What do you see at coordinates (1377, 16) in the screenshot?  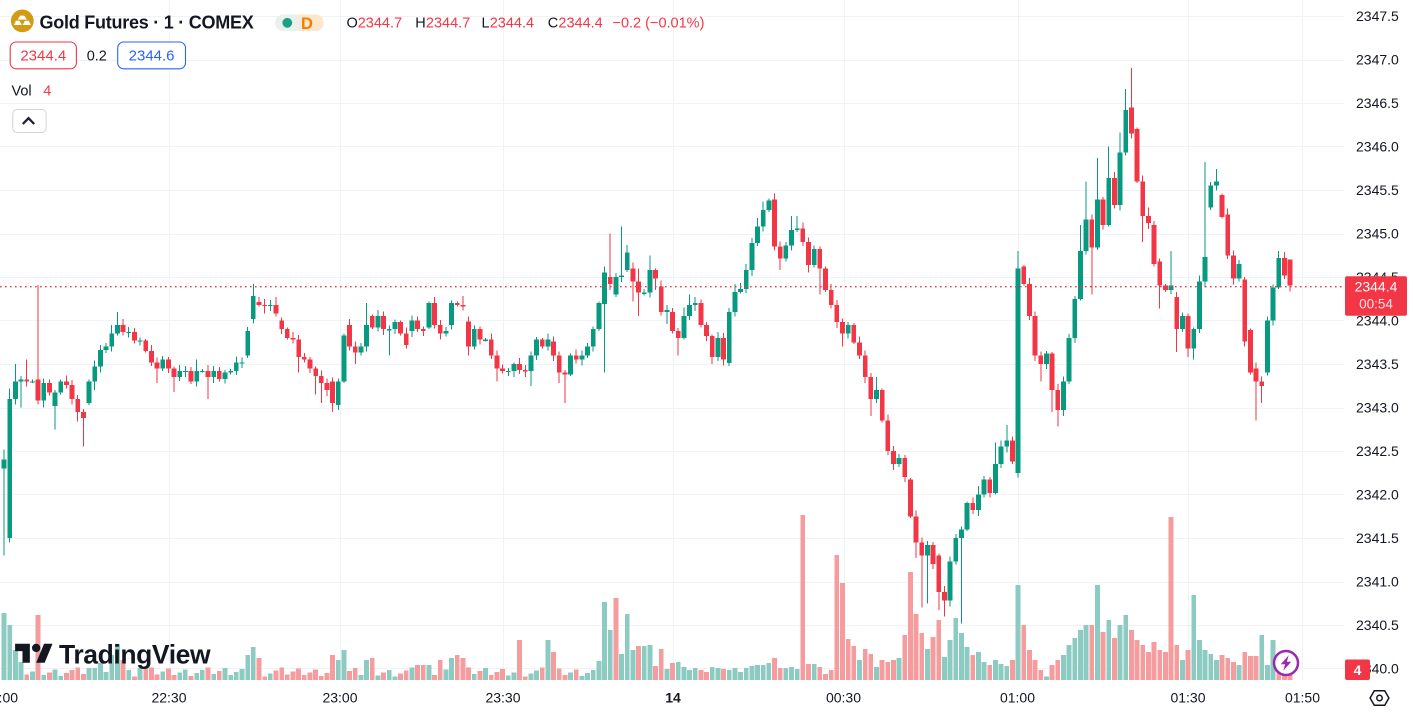 I see `svg-text: 2347.5` at bounding box center [1377, 16].